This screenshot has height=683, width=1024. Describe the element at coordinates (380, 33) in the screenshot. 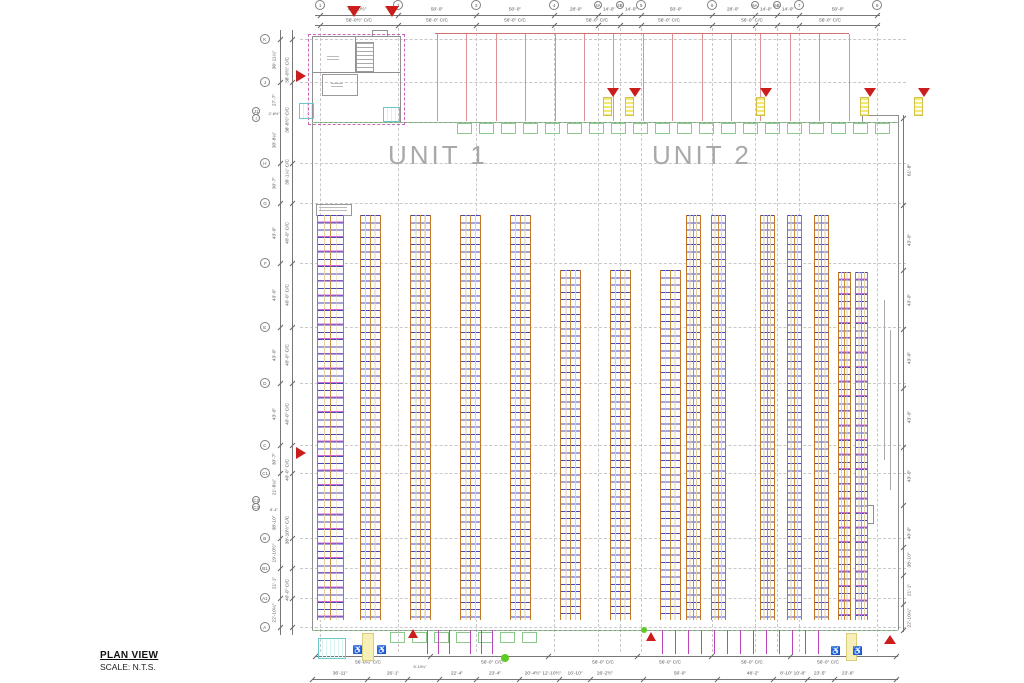

I see `wall-office-bump` at that location.